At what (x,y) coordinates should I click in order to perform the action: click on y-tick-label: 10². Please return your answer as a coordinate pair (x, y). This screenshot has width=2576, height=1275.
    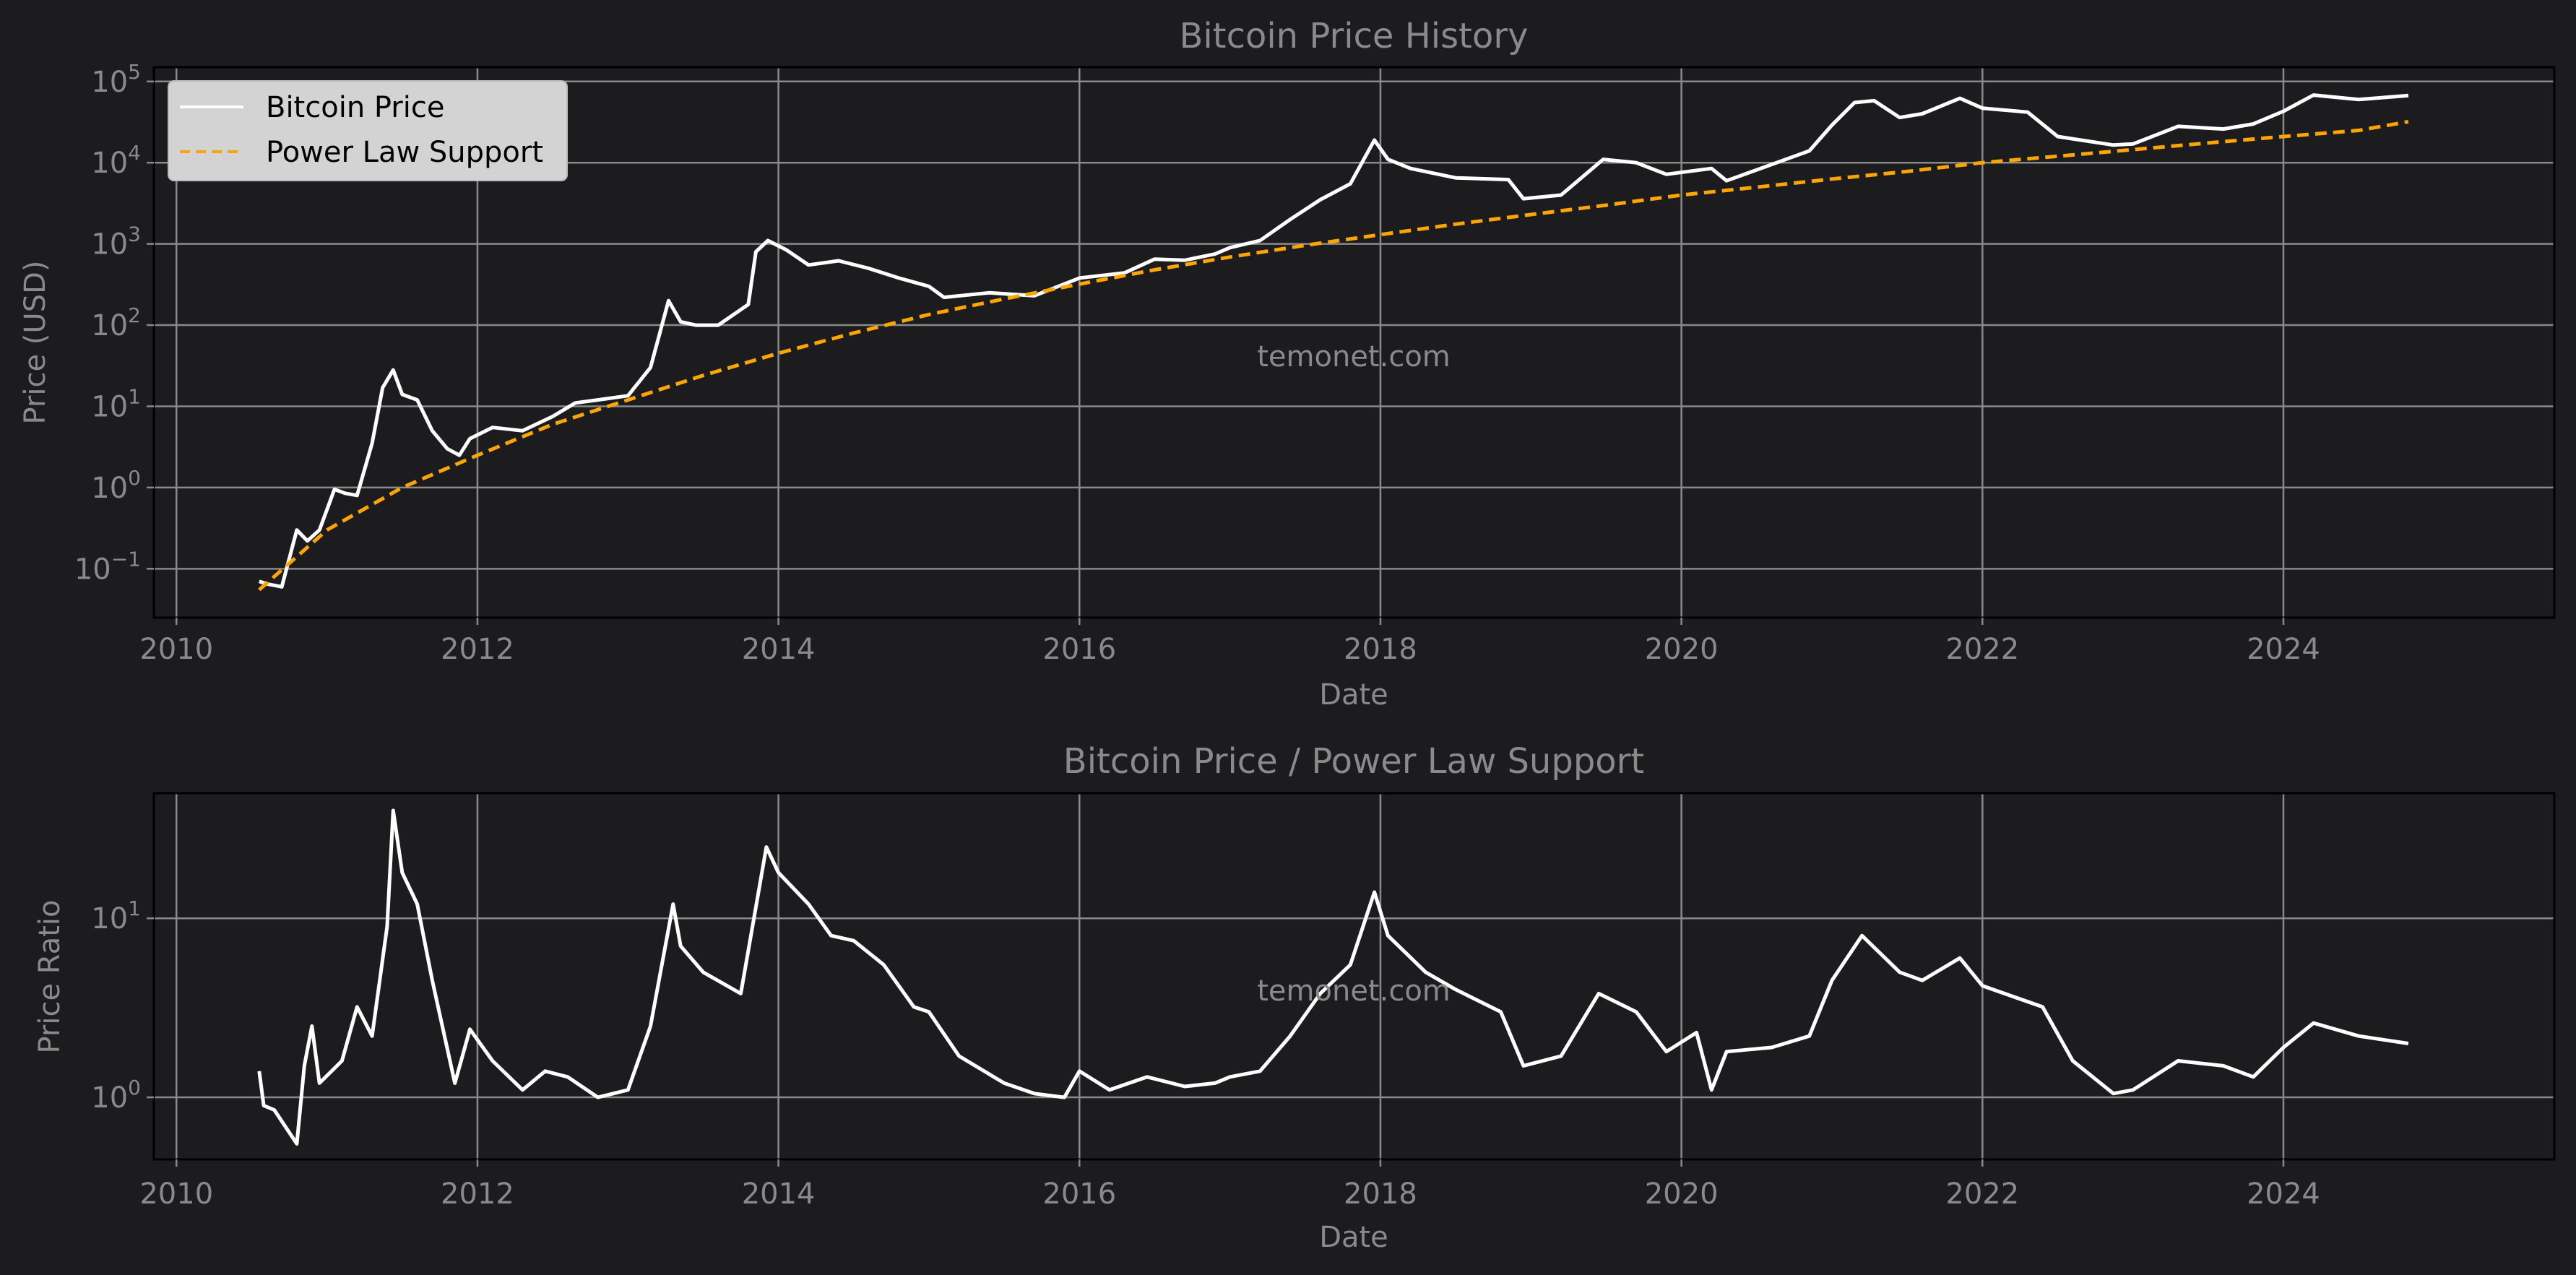
    Looking at the image, I should click on (116, 322).